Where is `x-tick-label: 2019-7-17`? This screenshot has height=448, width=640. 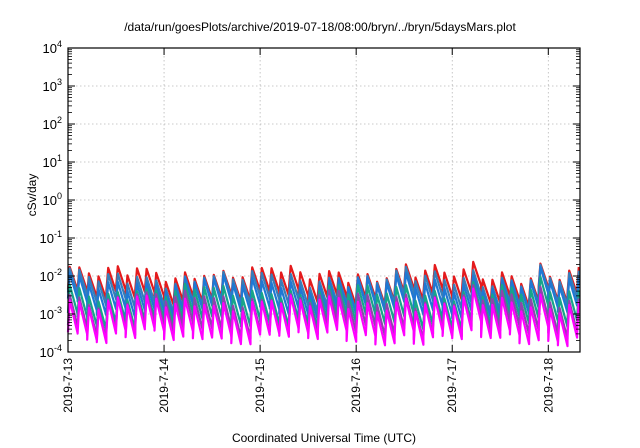 x-tick-label: 2019-7-17 is located at coordinates (452, 385).